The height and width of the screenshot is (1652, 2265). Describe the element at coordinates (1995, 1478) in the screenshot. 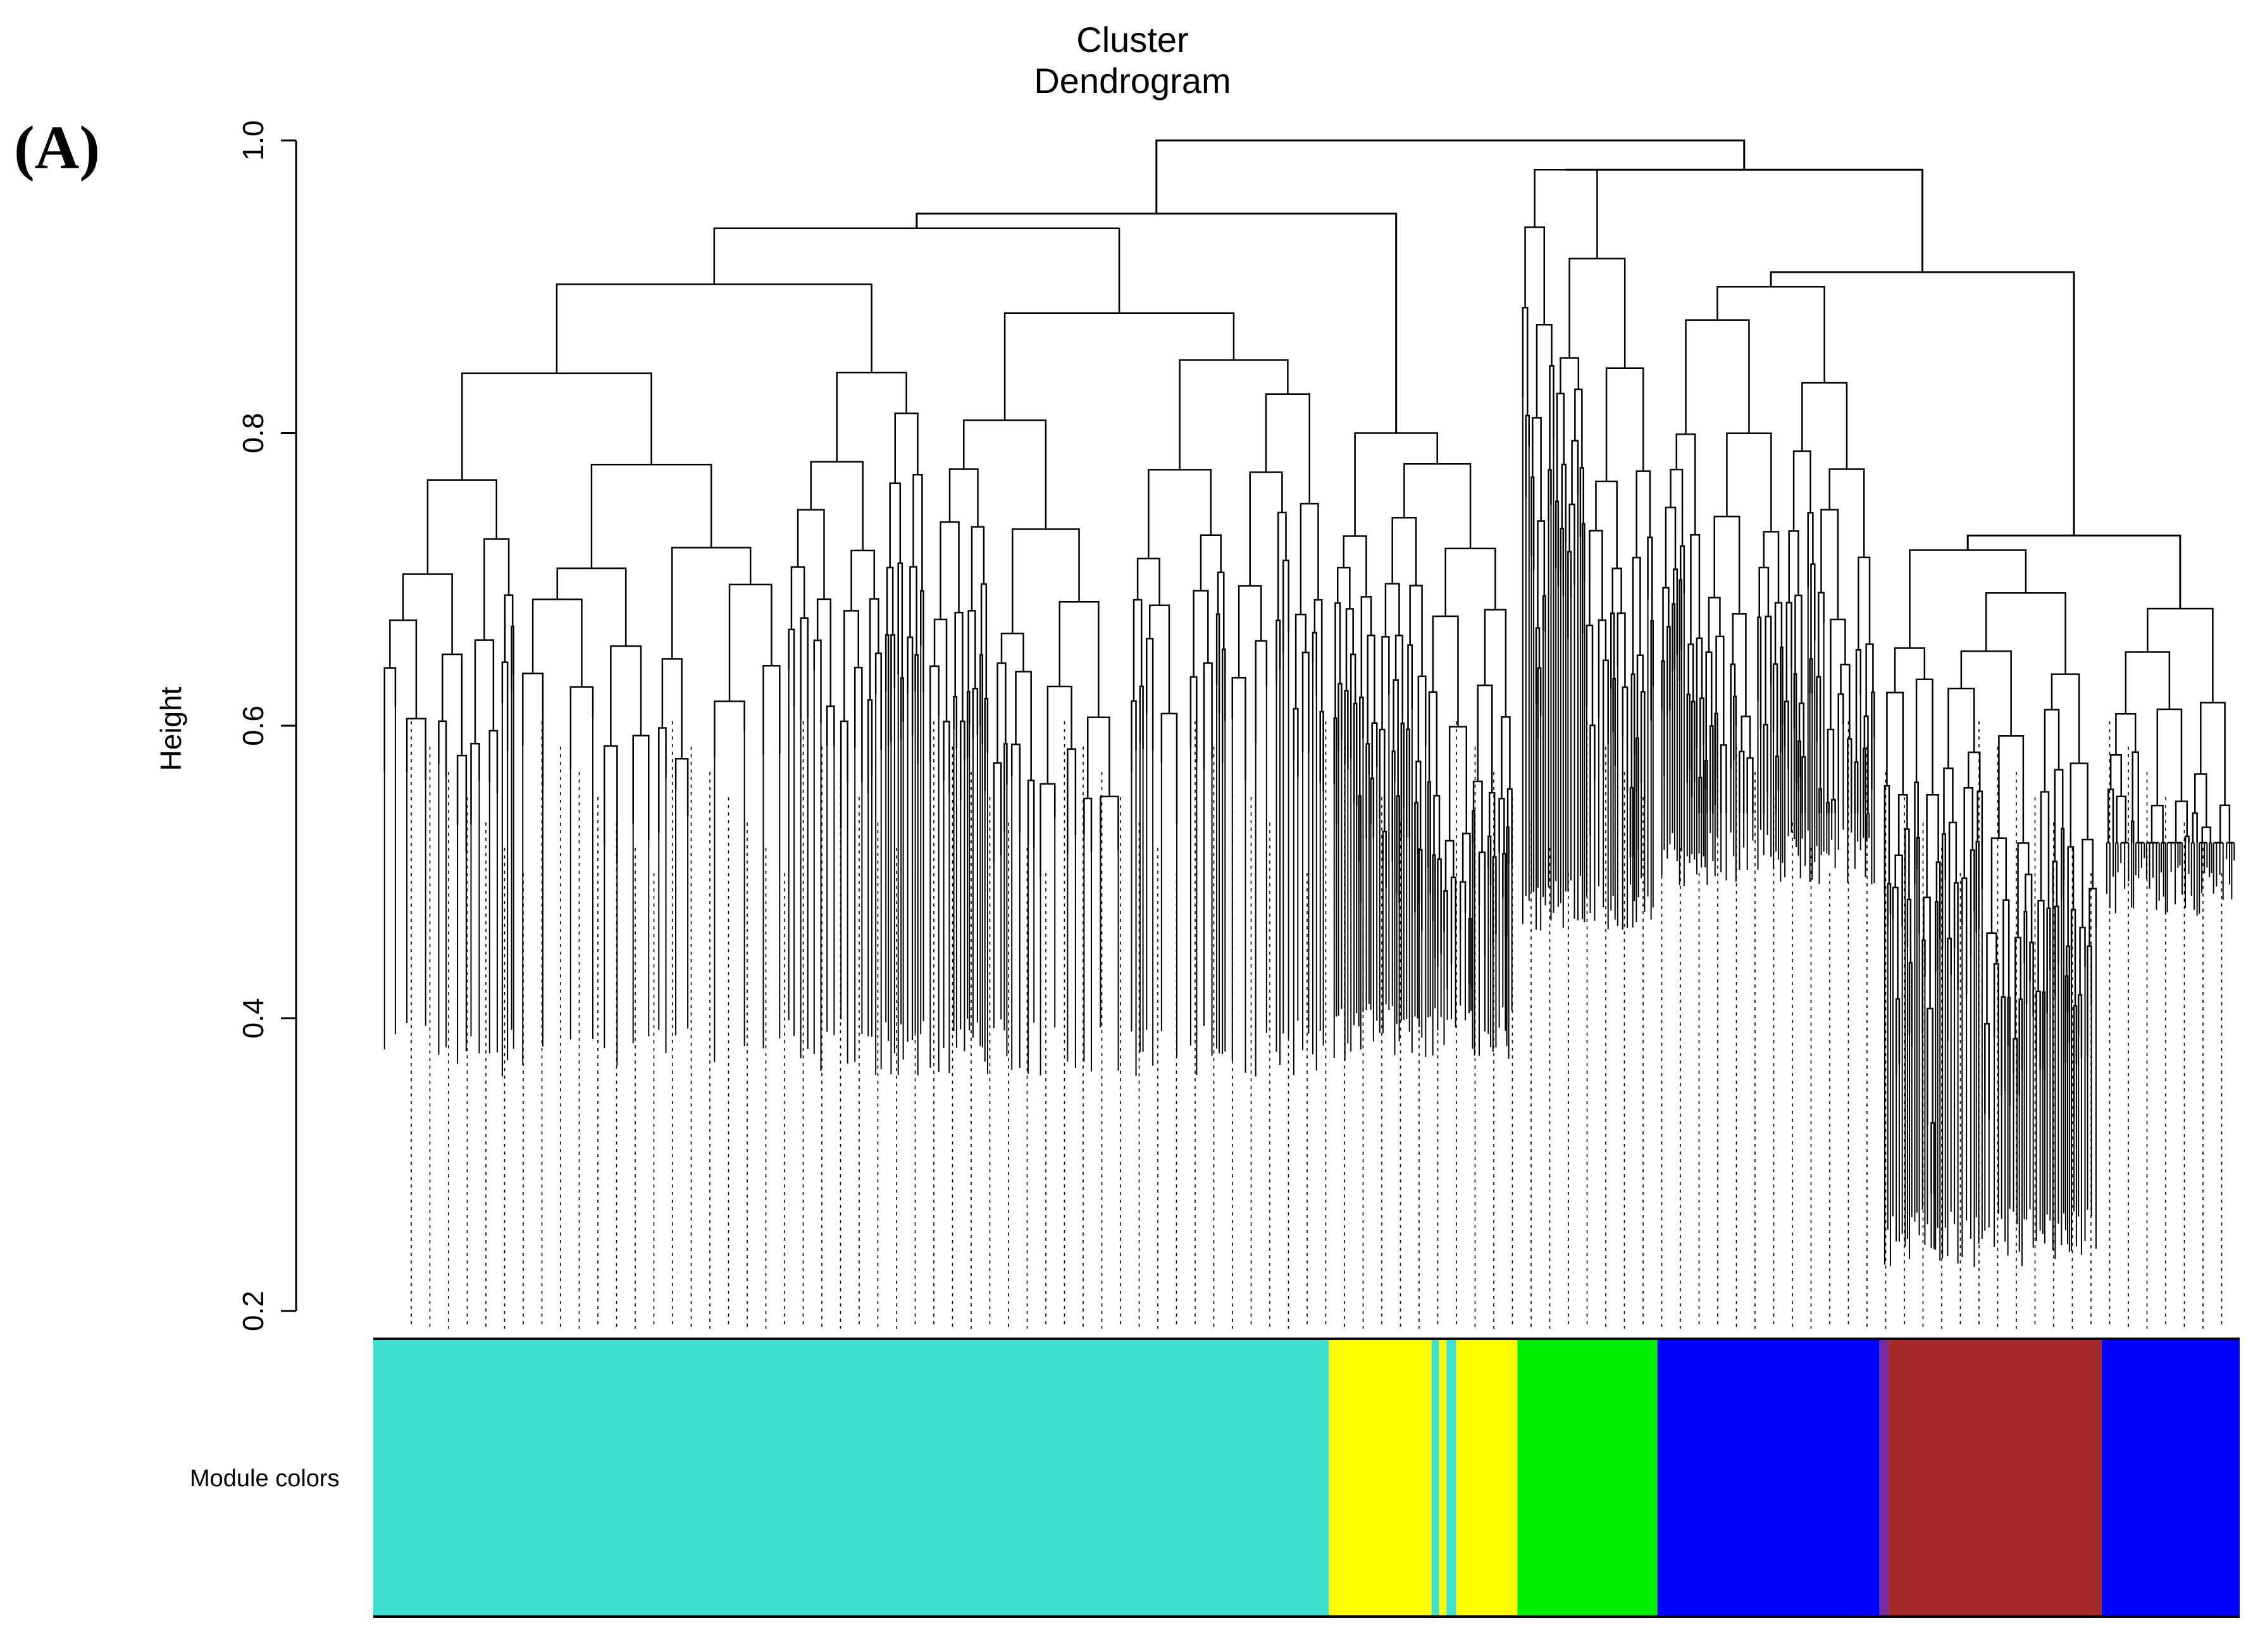

I see `module-color-segment-brown` at that location.